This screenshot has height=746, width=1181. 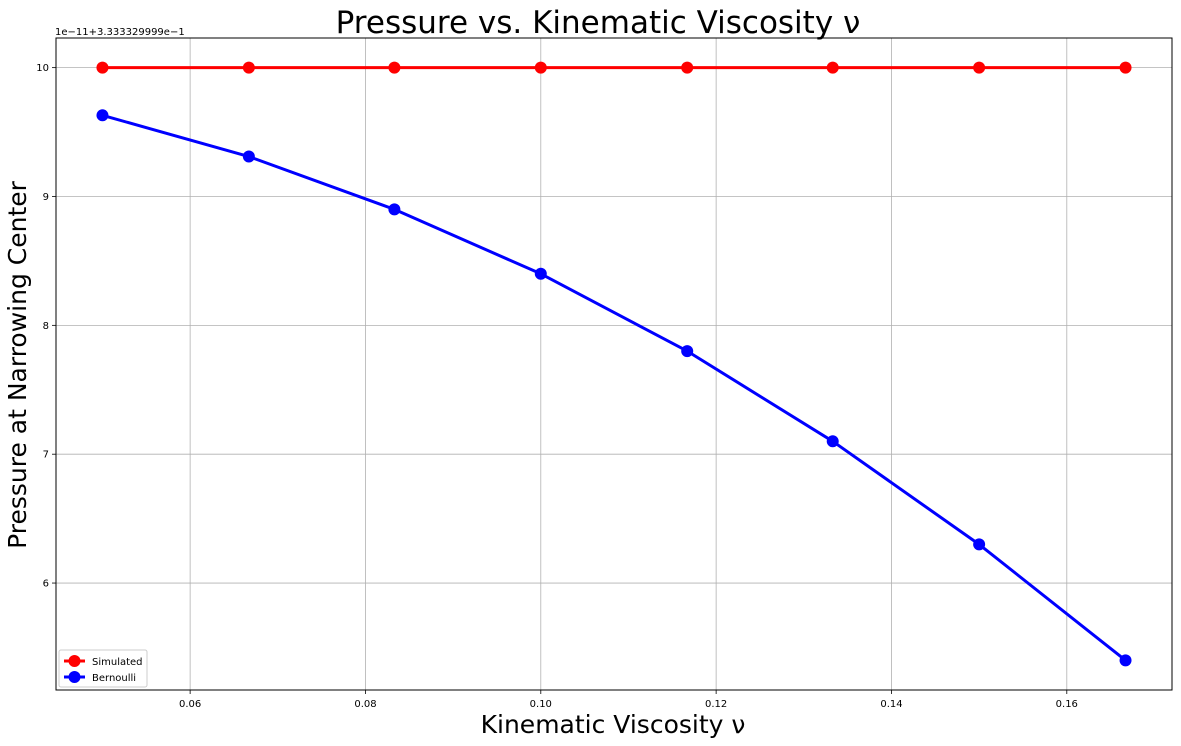 I want to click on y-offset-label: 1e−11+3.333329999e−1, so click(x=120, y=32).